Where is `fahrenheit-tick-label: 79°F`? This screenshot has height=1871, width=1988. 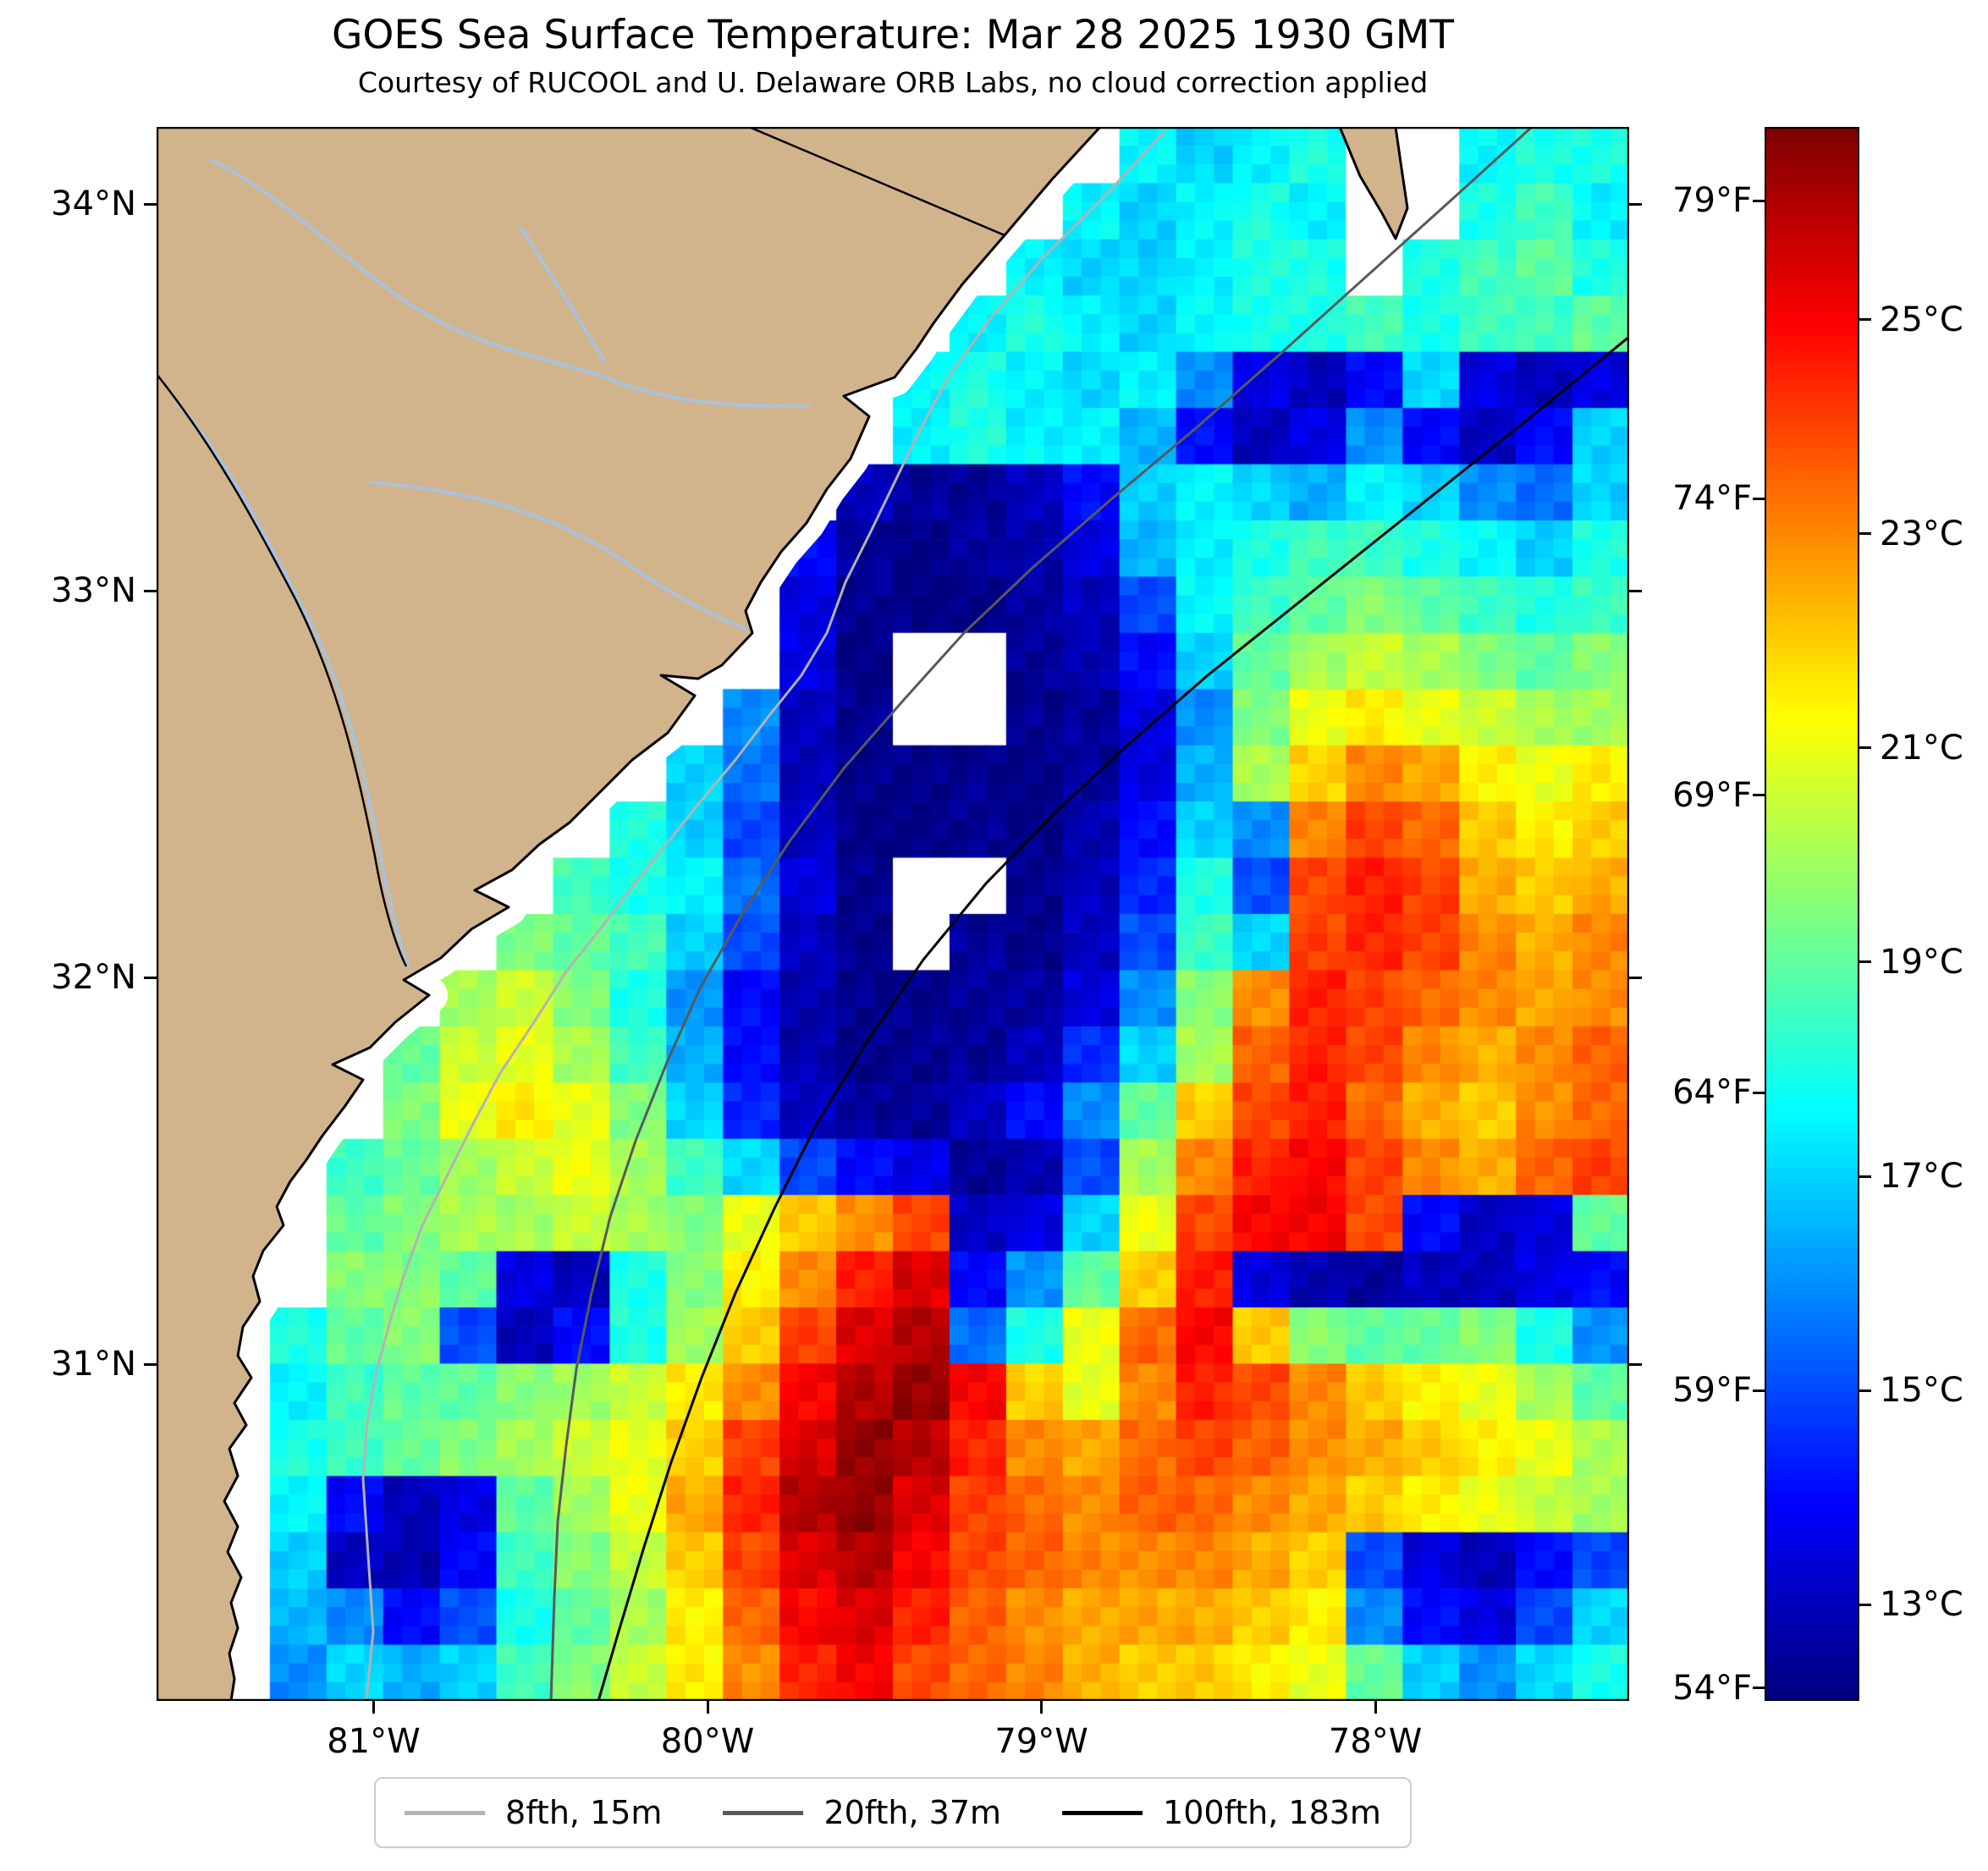
fahrenheit-tick-label: 79°F is located at coordinates (1712, 201).